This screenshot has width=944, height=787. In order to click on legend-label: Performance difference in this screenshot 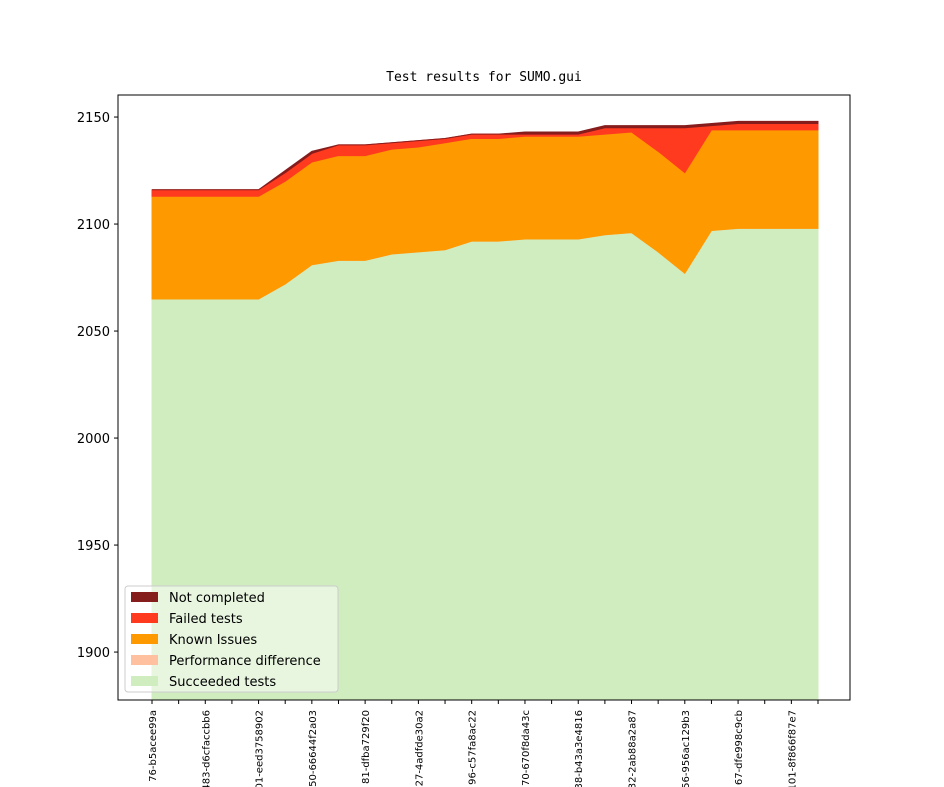, I will do `click(245, 661)`.